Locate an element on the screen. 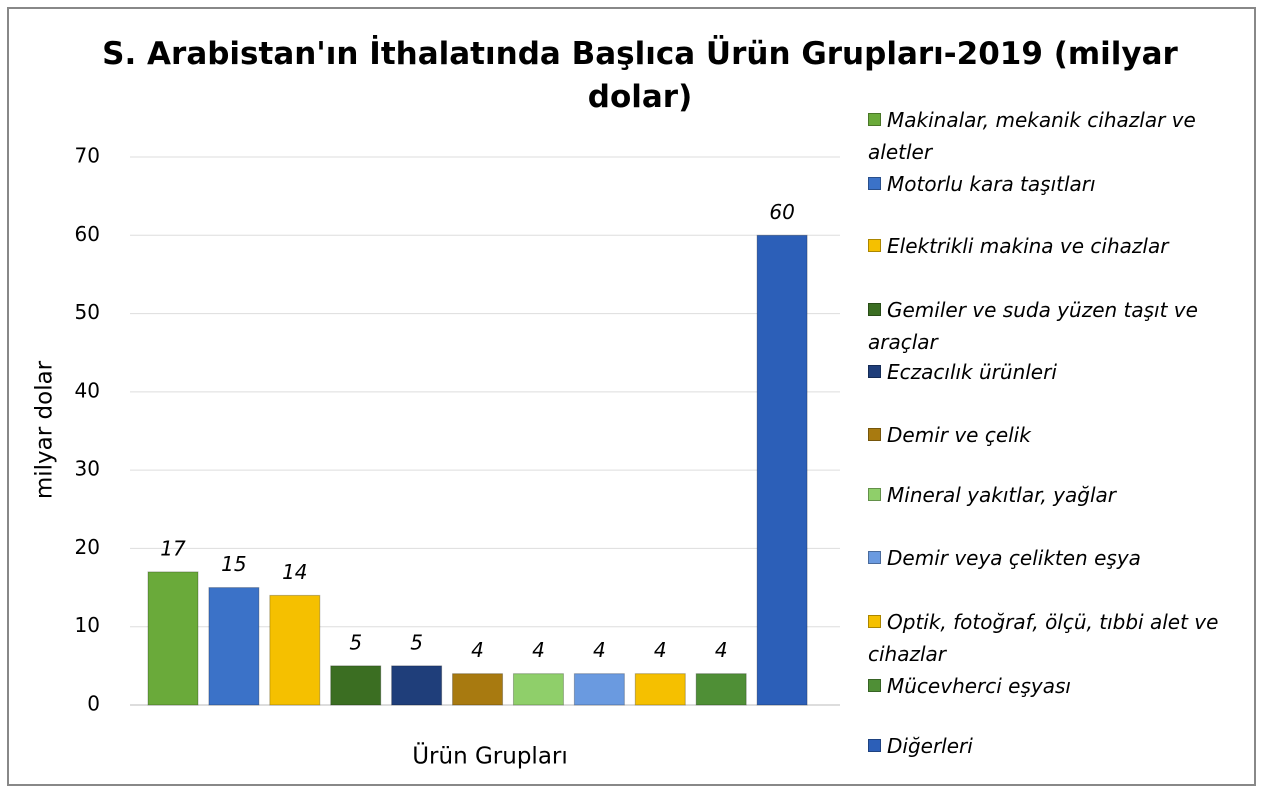  y-axis-label: milyar dolar is located at coordinates (45, 429).